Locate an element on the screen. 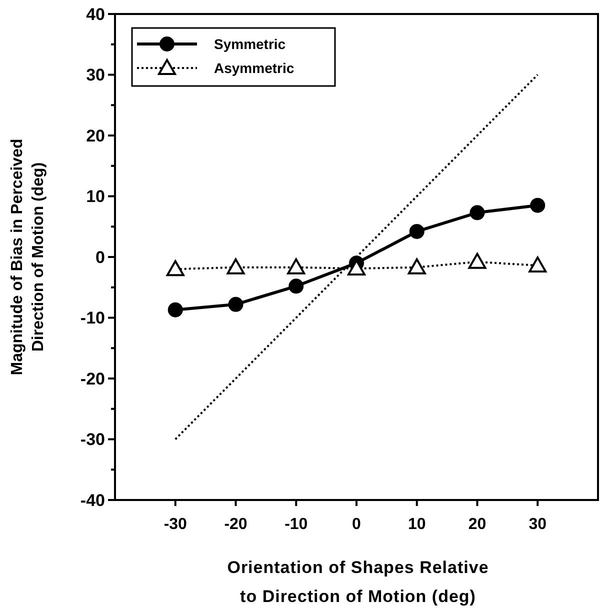 This screenshot has width=601, height=610. y-tick-label: 30 is located at coordinates (95, 75).